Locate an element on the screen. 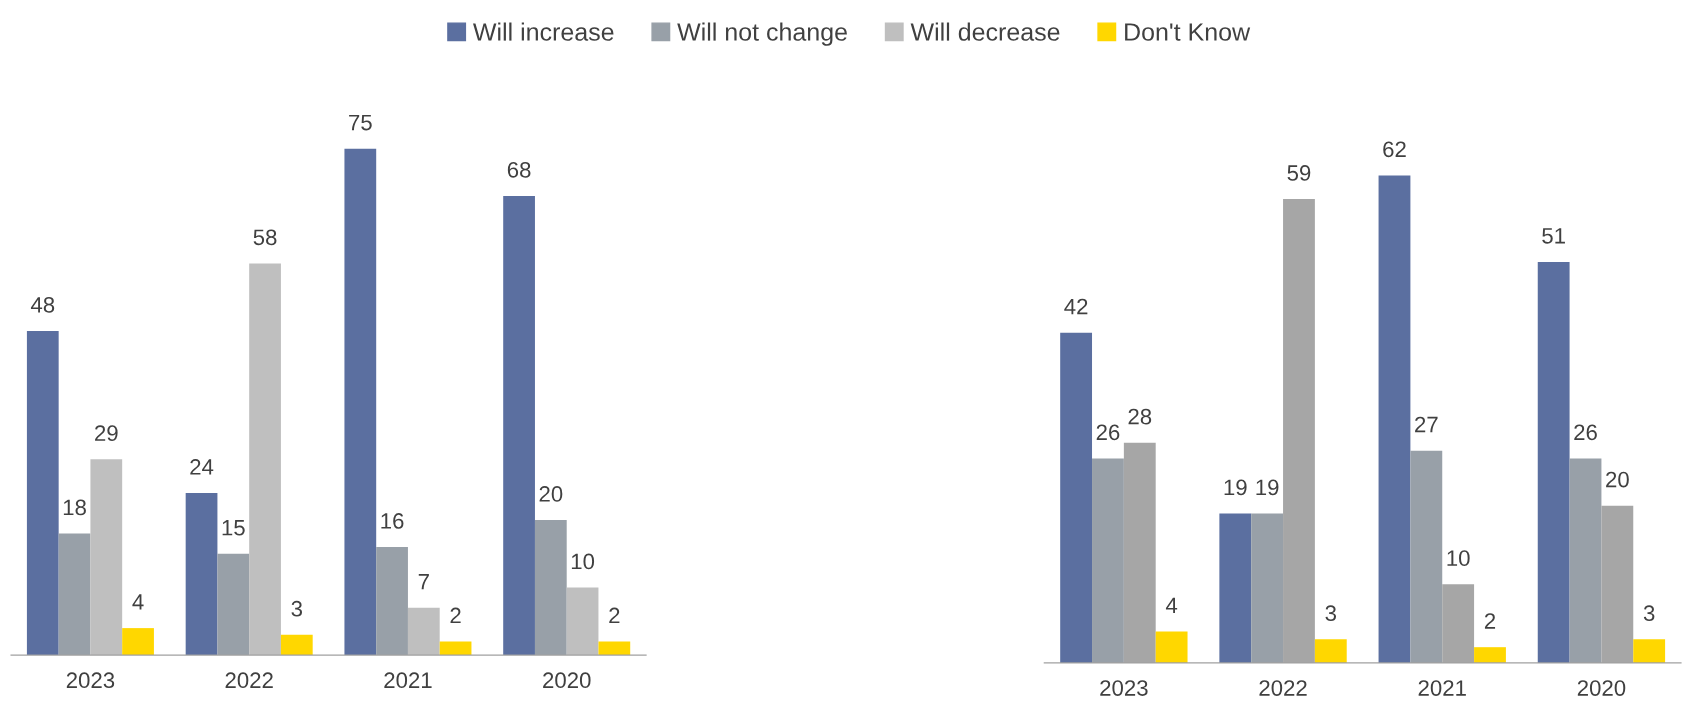 This screenshot has width=1698, height=709. data-label: 58 is located at coordinates (265, 237).